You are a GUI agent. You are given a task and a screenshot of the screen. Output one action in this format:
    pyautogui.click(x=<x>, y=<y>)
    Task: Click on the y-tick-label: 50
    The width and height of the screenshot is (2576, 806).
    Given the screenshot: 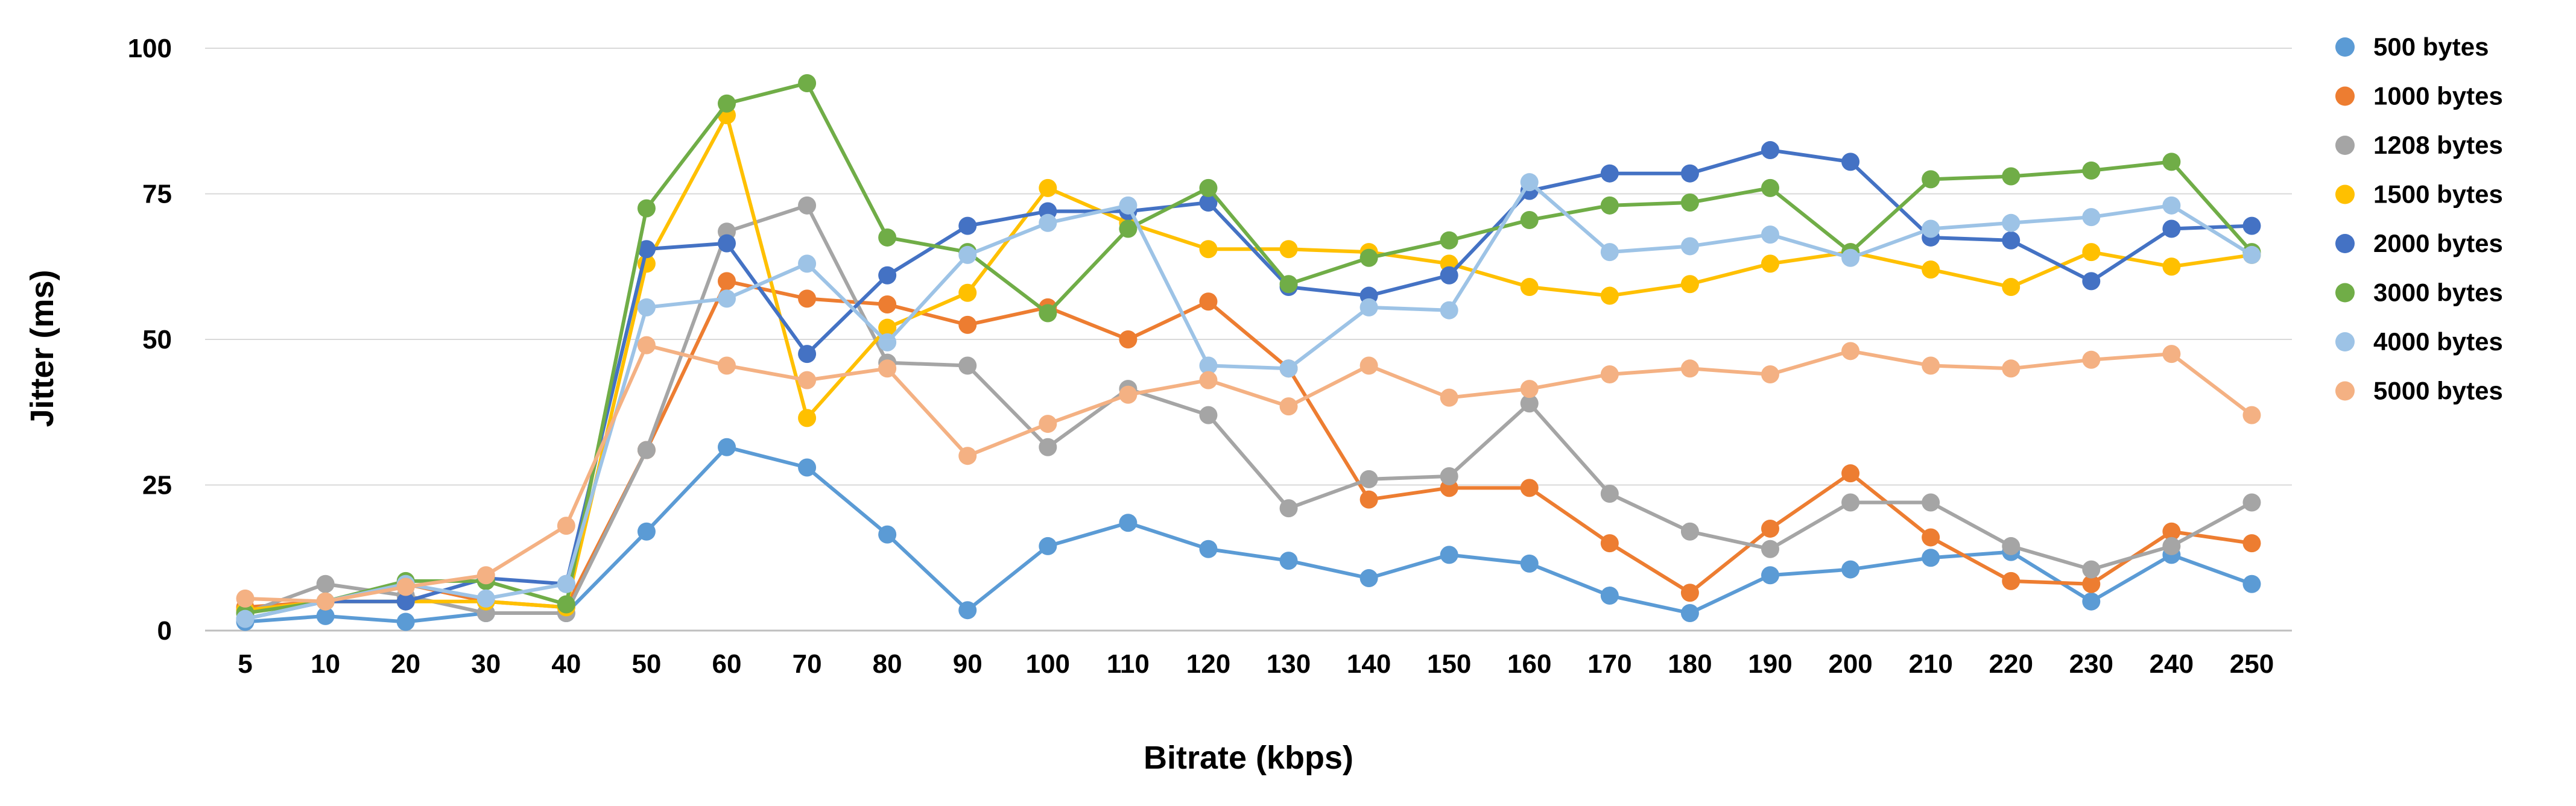 What is the action you would take?
    pyautogui.click(x=157, y=339)
    